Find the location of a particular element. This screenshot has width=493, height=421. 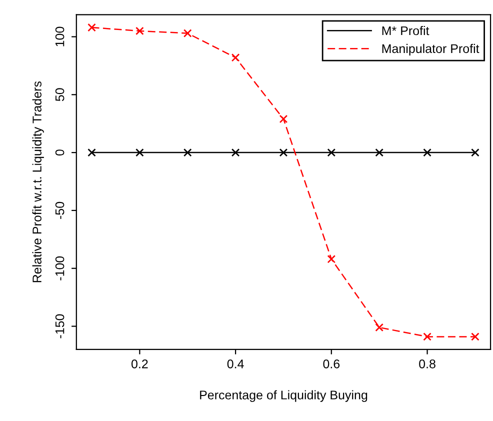

y-tick-label: 100 is located at coordinates (59, 36).